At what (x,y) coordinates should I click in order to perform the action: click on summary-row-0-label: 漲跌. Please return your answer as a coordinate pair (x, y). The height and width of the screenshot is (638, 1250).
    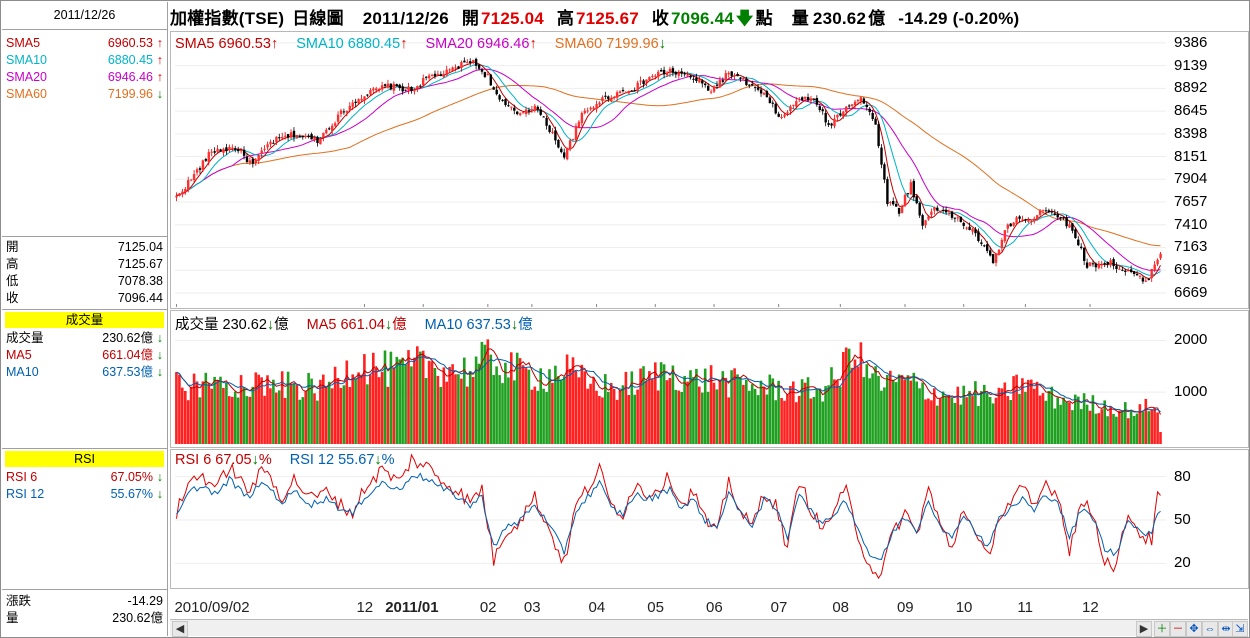
    Looking at the image, I should click on (19, 601).